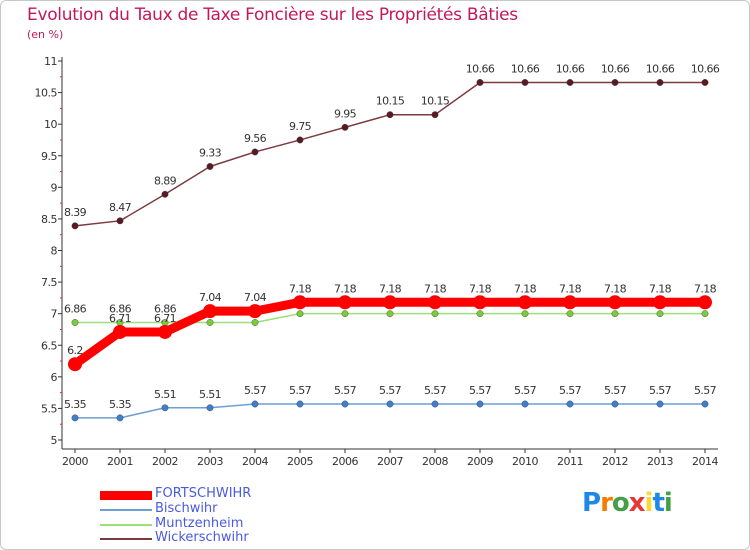 The height and width of the screenshot is (550, 750). What do you see at coordinates (210, 152) in the screenshot?
I see `data-label: 9.33` at bounding box center [210, 152].